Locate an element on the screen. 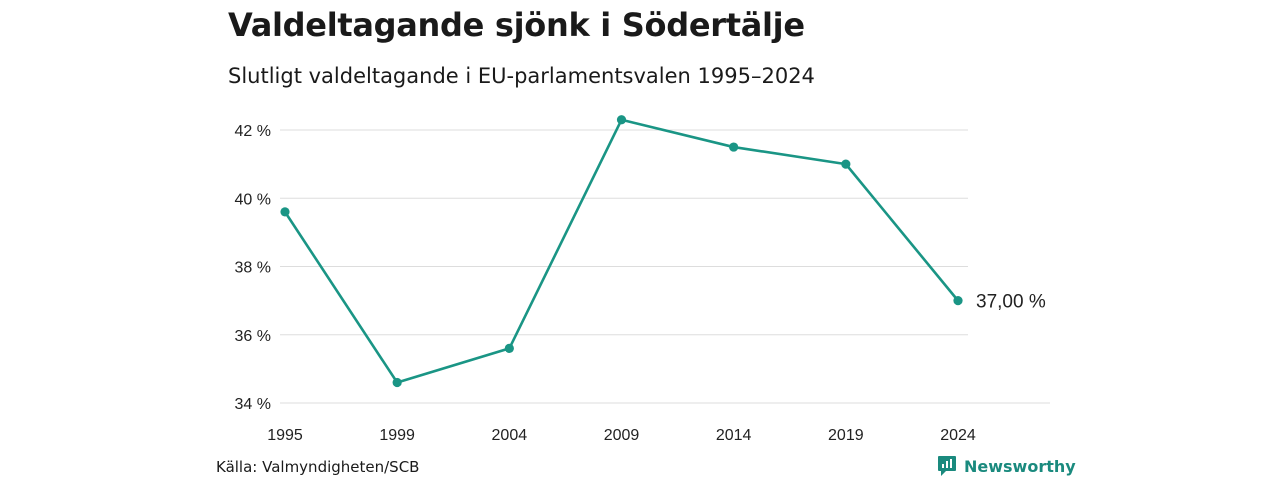  x-tick-label: 2004 is located at coordinates (510, 435).